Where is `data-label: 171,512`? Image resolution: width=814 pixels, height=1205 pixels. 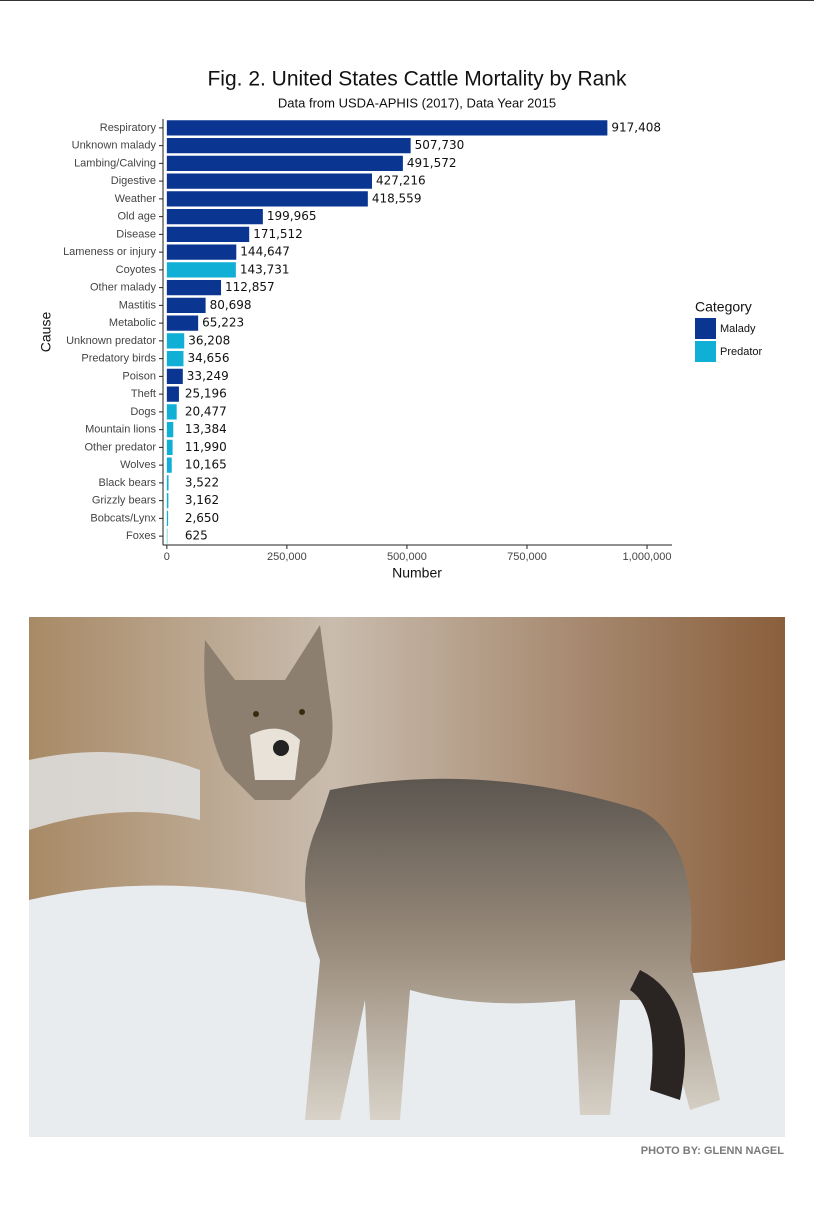 data-label: 171,512 is located at coordinates (278, 234).